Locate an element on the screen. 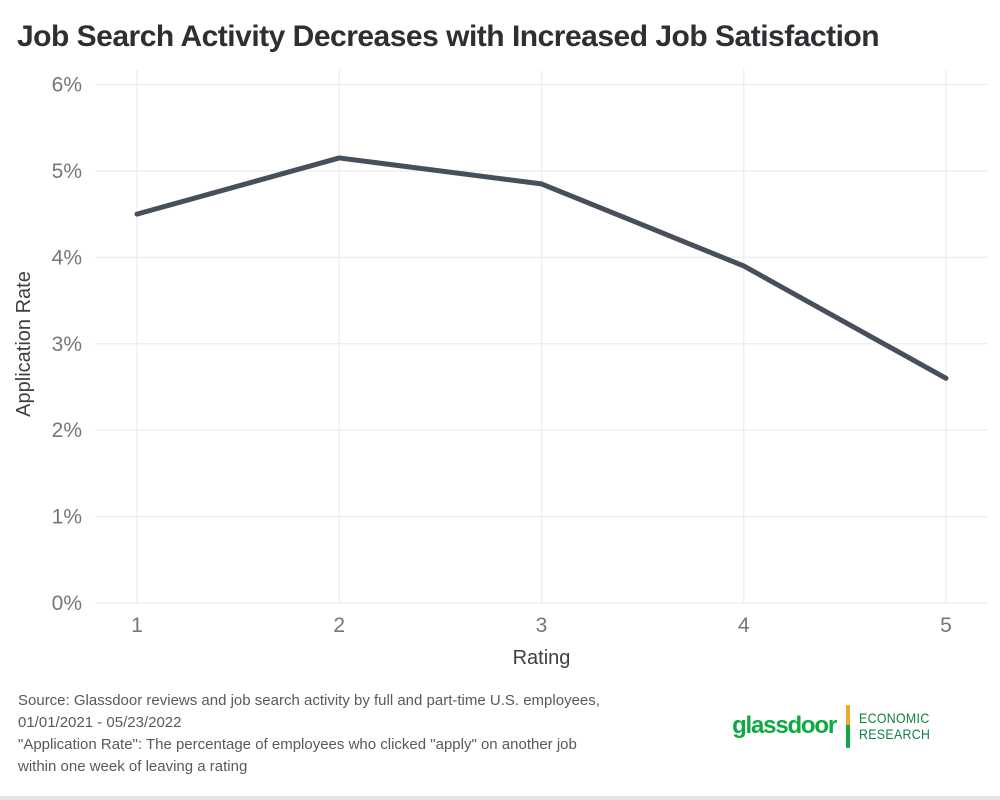 The image size is (1000, 800). glassdoor-economic-research-logo: glassdoor ECONOMIC RESEARCH is located at coordinates (836, 726).